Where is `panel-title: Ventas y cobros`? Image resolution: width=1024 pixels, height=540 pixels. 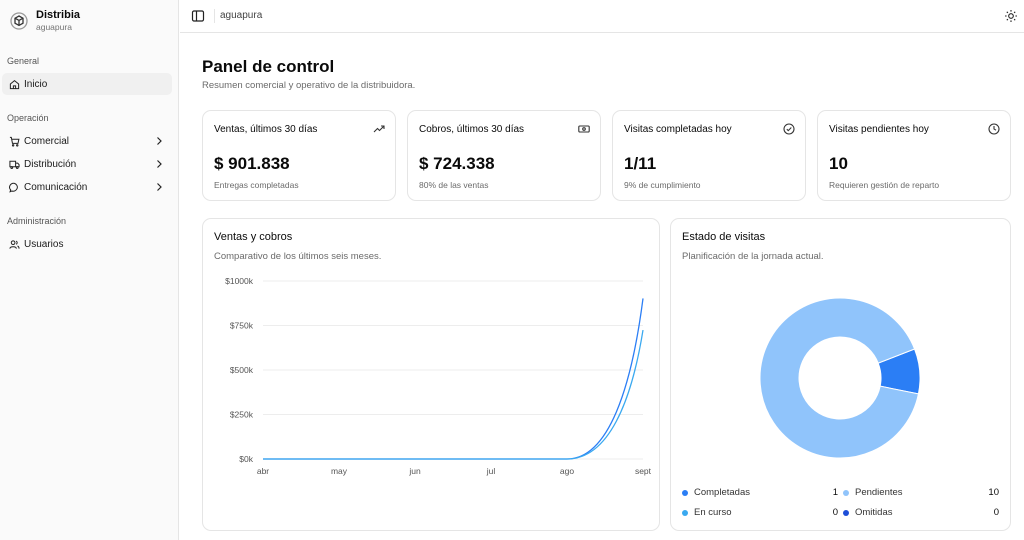 panel-title: Ventas y cobros is located at coordinates (253, 237).